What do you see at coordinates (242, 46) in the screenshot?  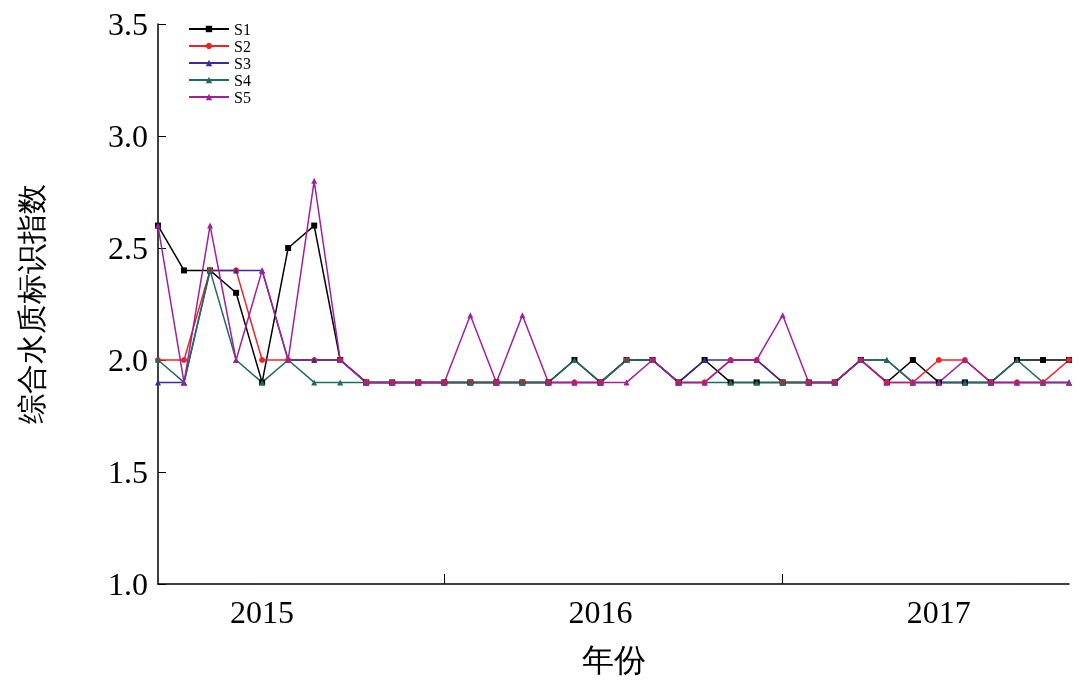 I see `legend-label: S2` at bounding box center [242, 46].